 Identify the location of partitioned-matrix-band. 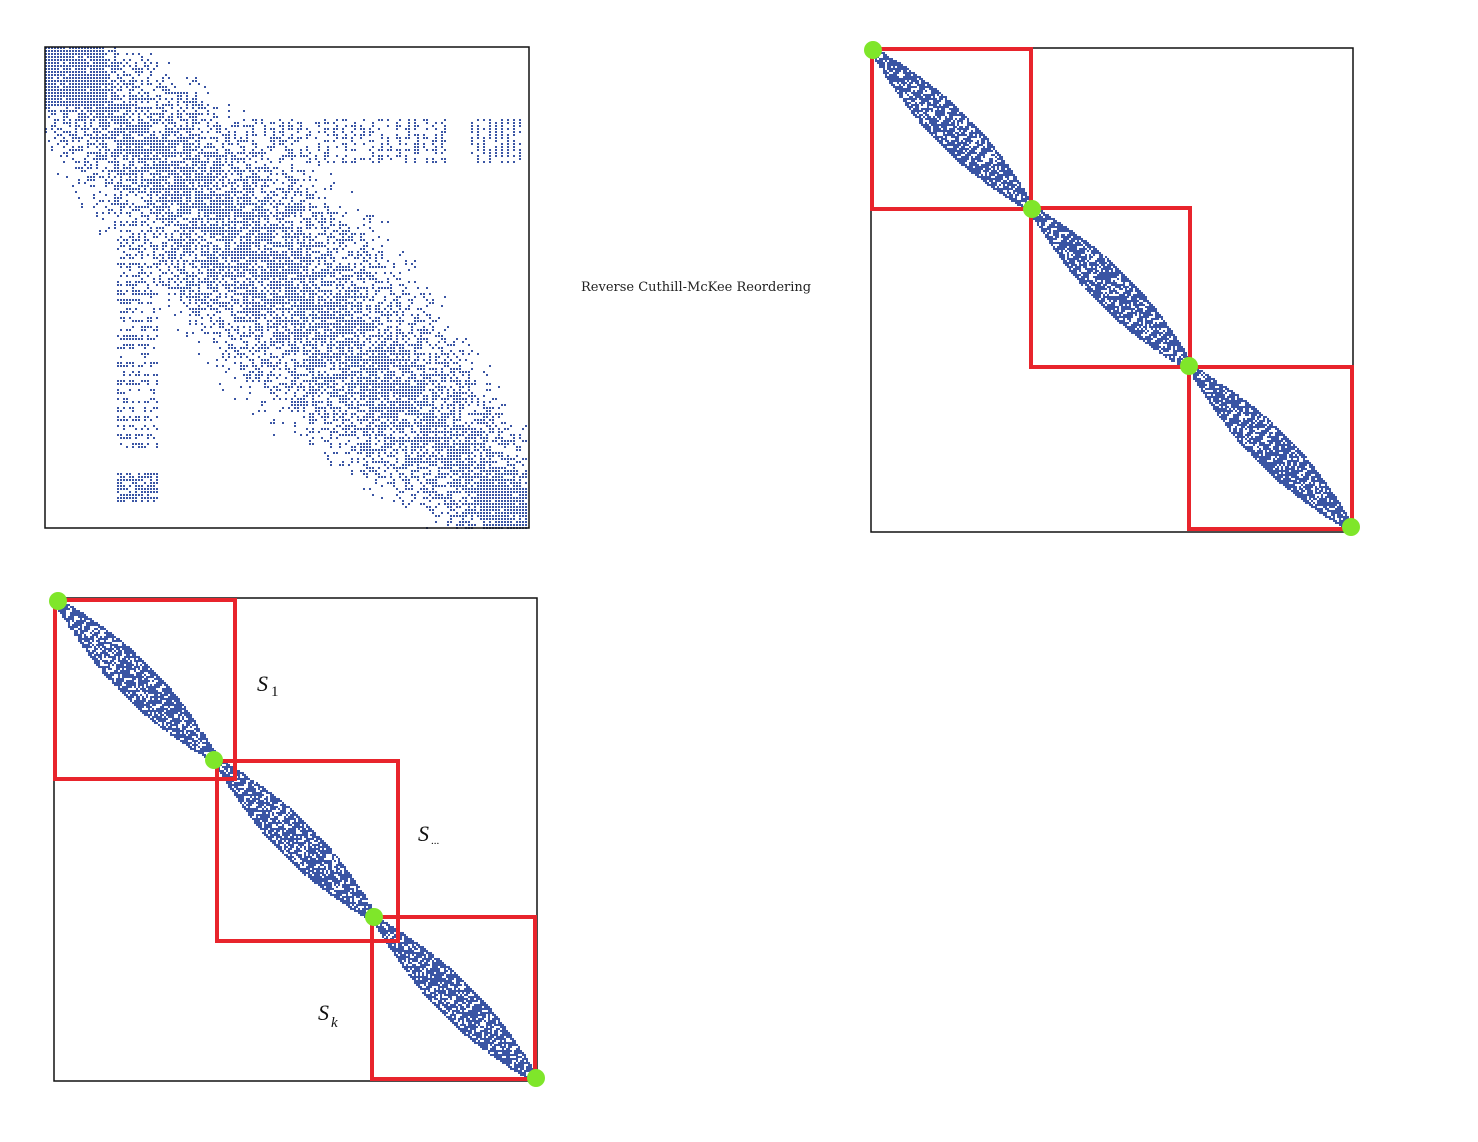
(296, 840).